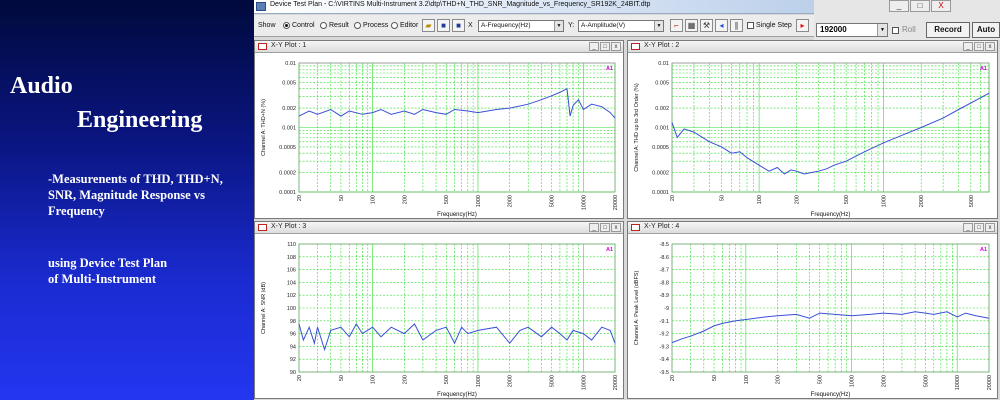 The height and width of the screenshot is (400, 1000). Describe the element at coordinates (443, 25) in the screenshot. I see `save-icon: ■` at that location.